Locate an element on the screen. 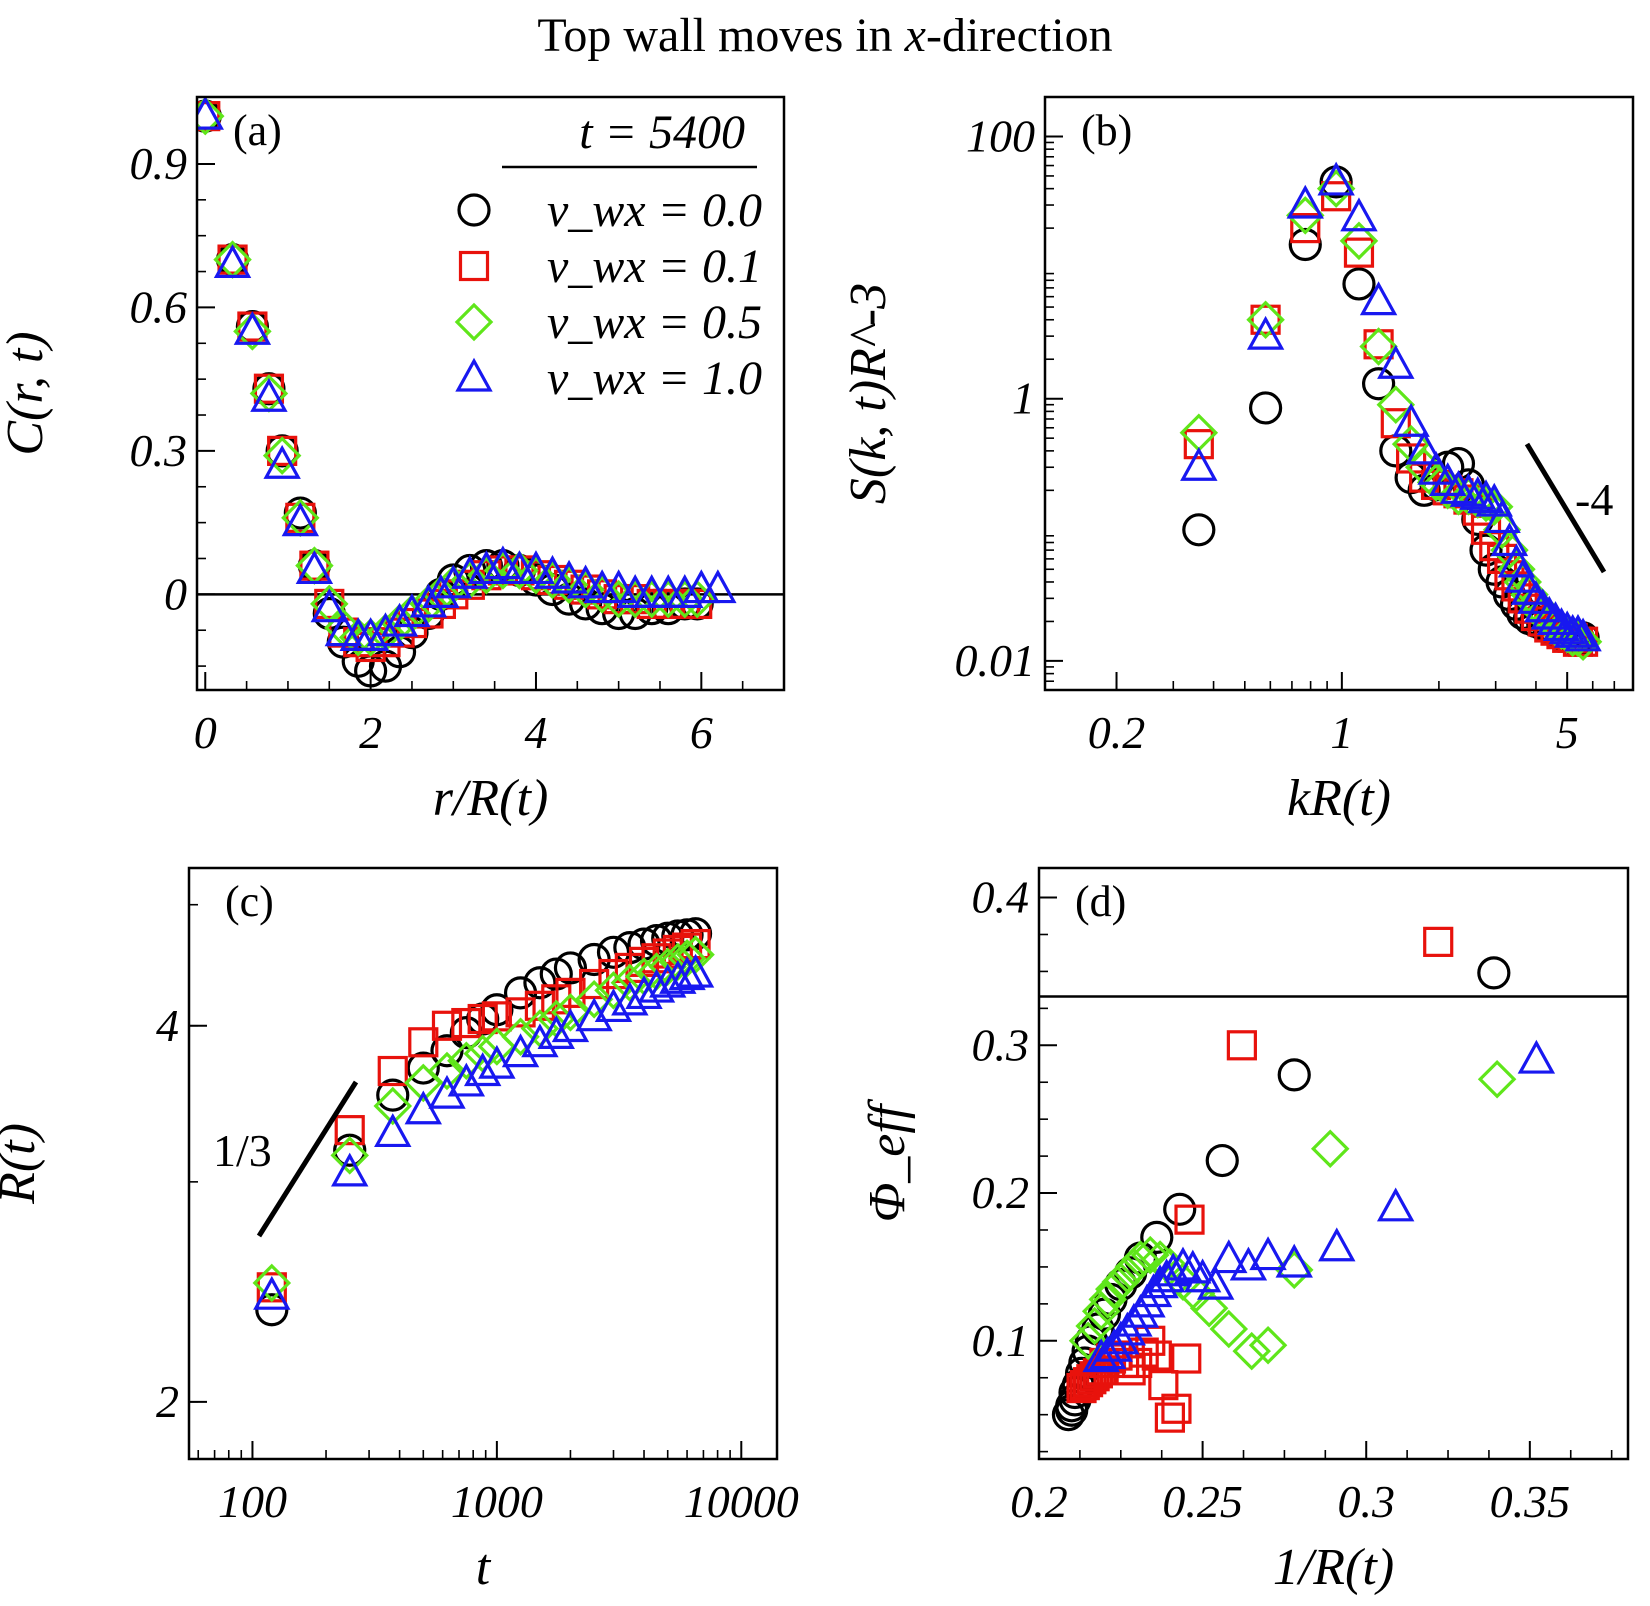 The height and width of the screenshot is (1606, 1650). x-tick-label: 0.25 is located at coordinates (1202, 1501).